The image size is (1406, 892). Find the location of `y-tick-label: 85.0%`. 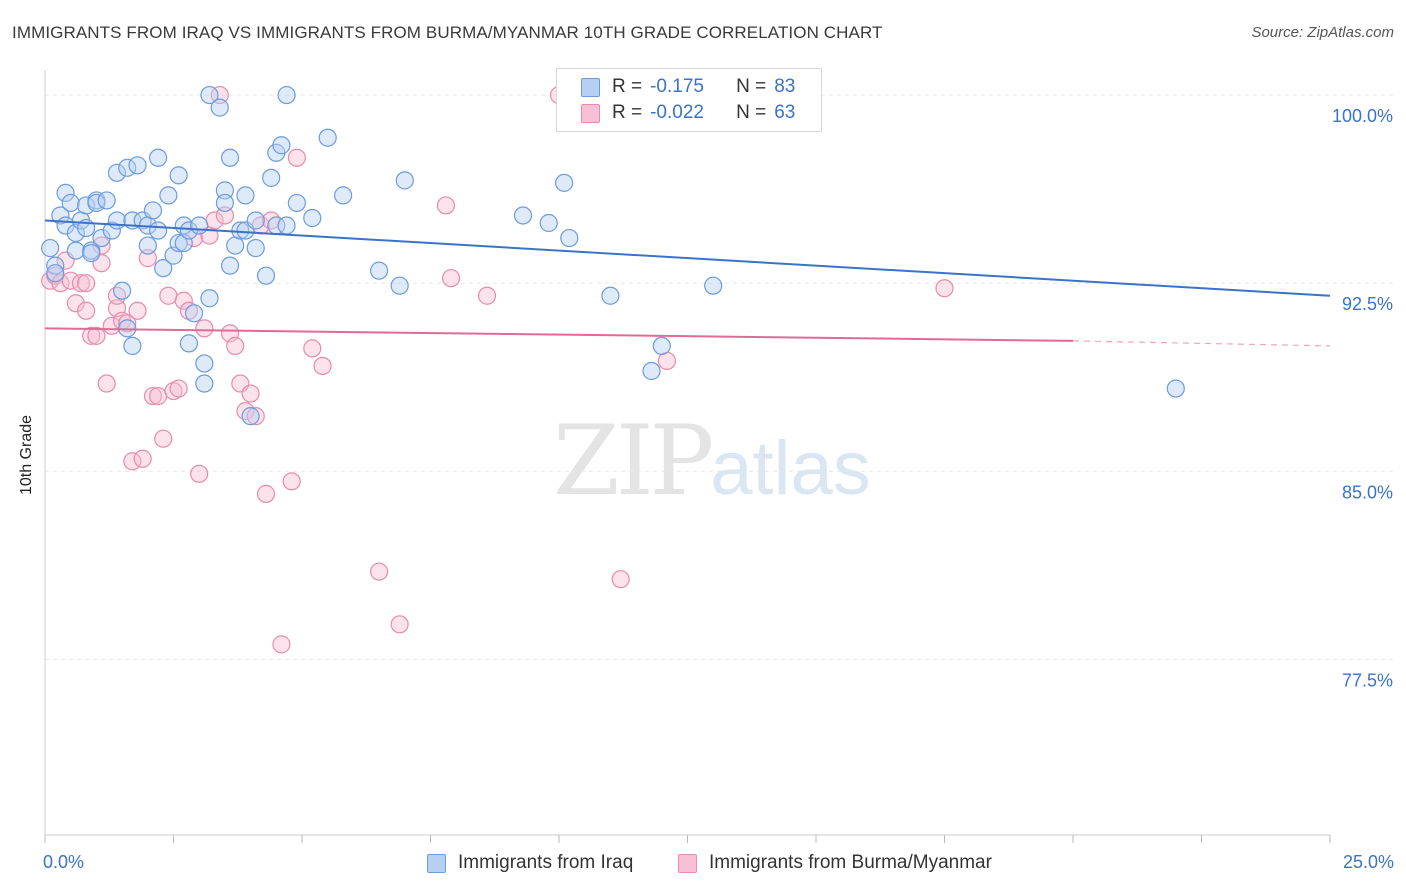

y-tick-label: 85.0% is located at coordinates (1367, 492).